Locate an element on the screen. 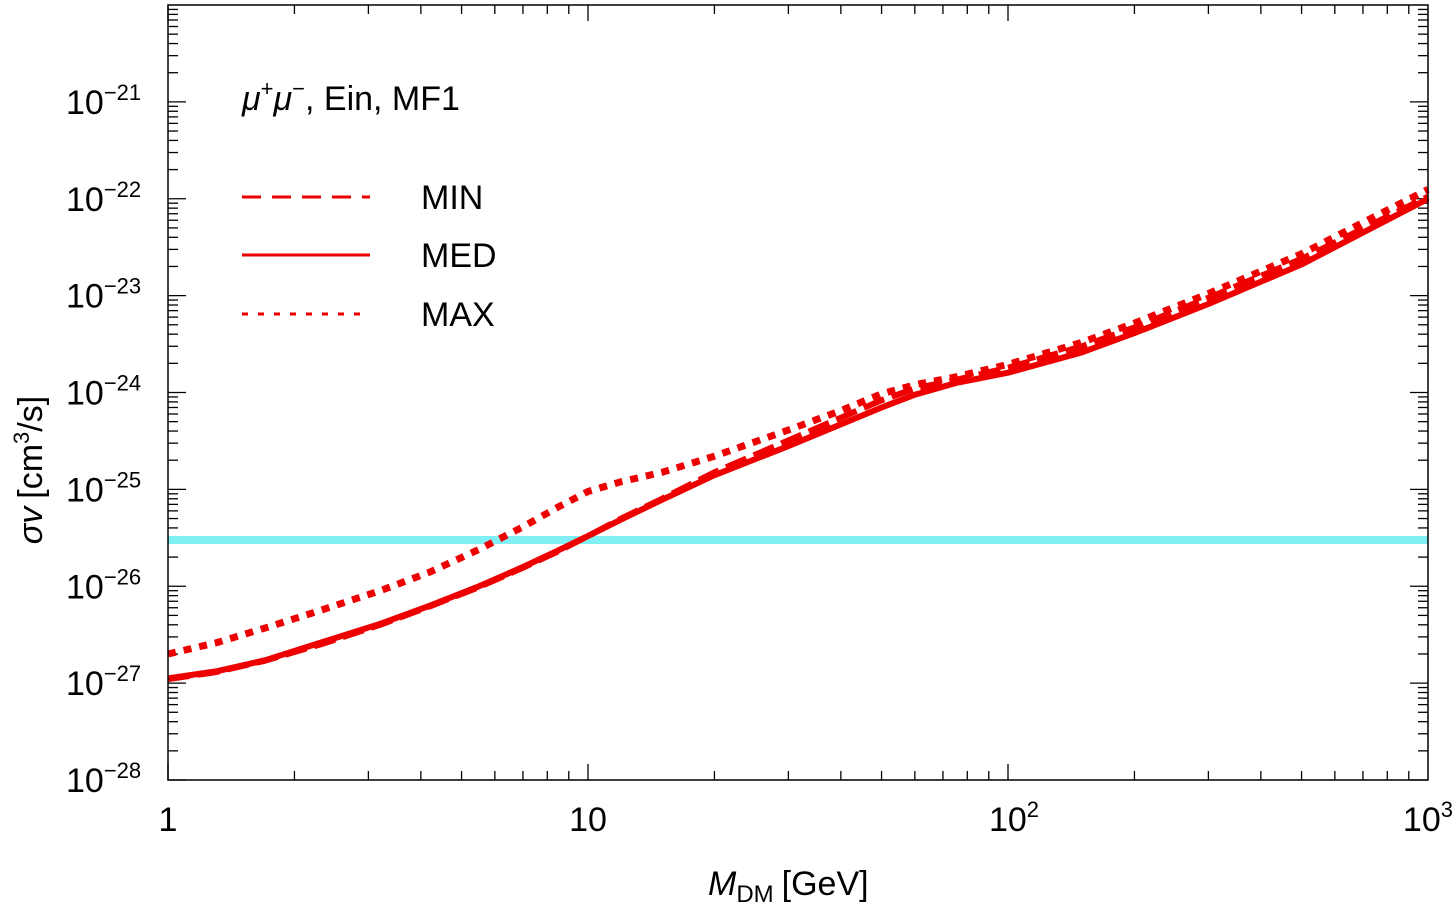 This screenshot has width=1455, height=902. y-axis-unit-suffix: /s] is located at coordinates (31, 414).